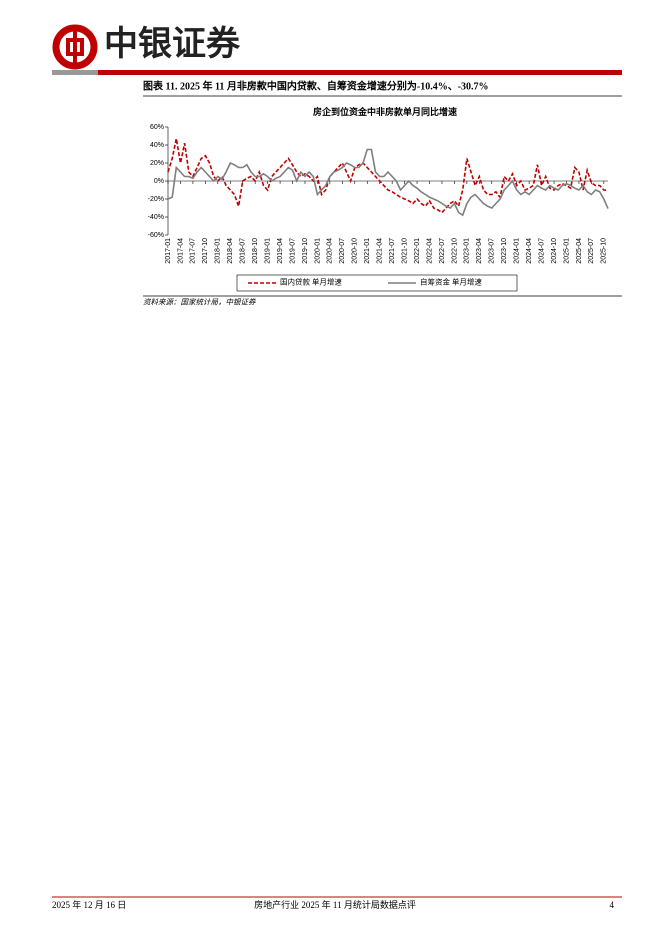 The height and width of the screenshot is (936, 662). I want to click on footer-title: 房地产行业 2025 年 11 月统计局数据点评, so click(335, 904).